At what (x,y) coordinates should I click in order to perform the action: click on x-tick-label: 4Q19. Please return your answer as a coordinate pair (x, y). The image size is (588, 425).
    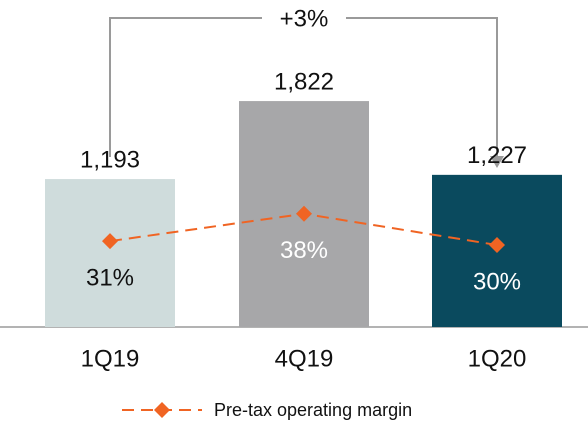
    Looking at the image, I should click on (304, 358).